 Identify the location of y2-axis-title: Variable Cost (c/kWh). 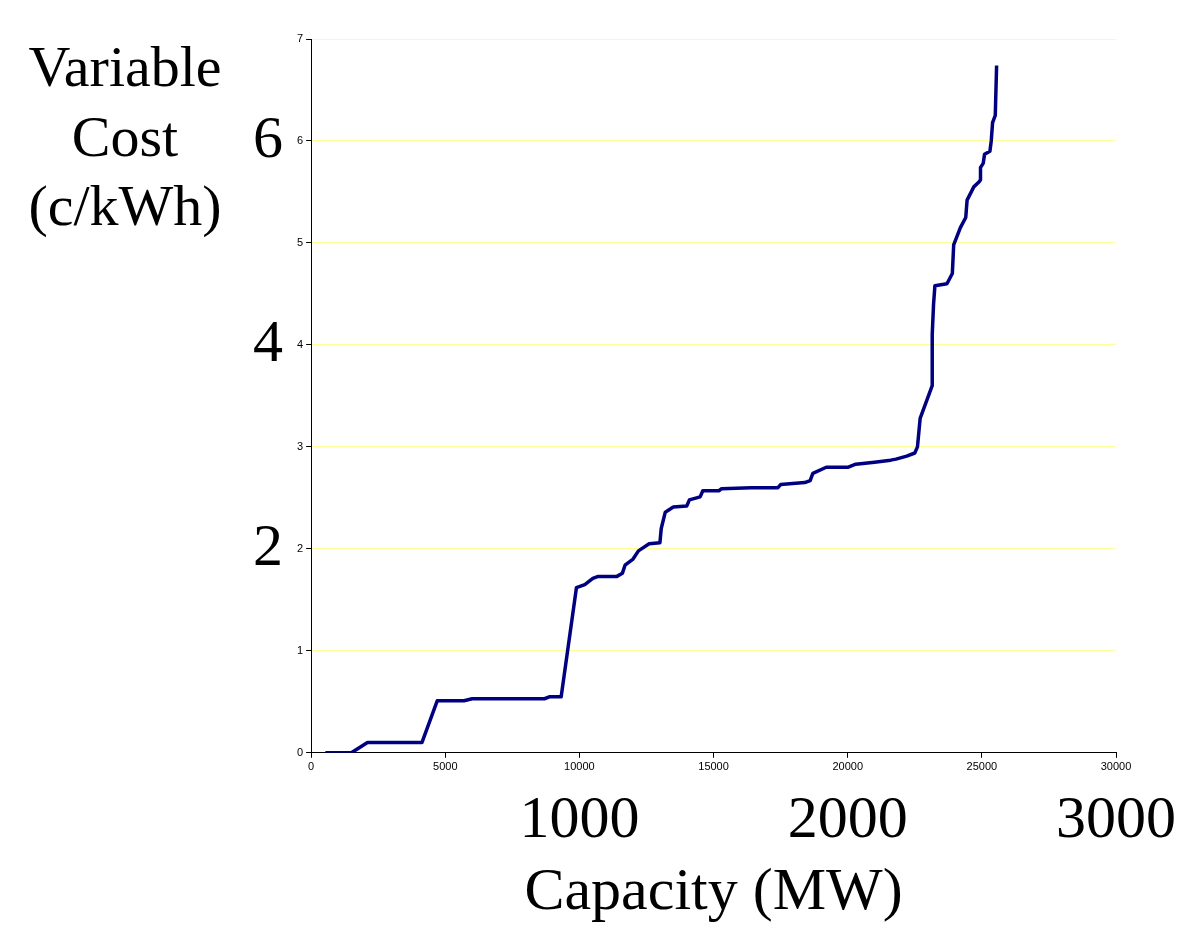
(125, 137).